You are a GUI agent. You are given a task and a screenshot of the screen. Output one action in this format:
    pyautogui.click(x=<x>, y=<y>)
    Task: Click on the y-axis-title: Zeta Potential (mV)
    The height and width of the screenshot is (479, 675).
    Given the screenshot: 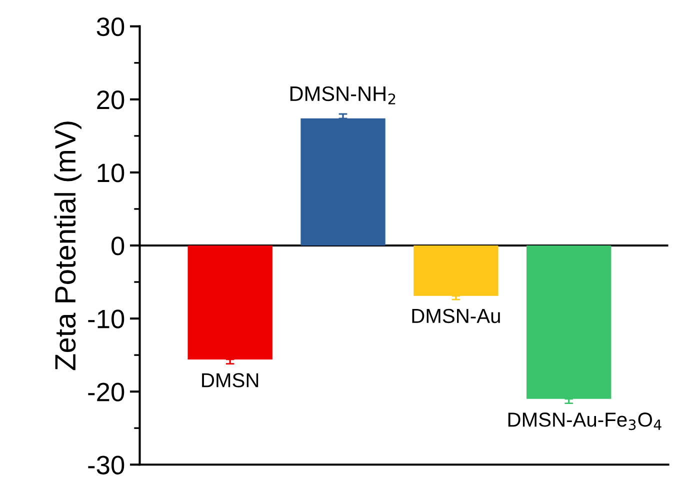 What is the action you would take?
    pyautogui.click(x=68, y=246)
    